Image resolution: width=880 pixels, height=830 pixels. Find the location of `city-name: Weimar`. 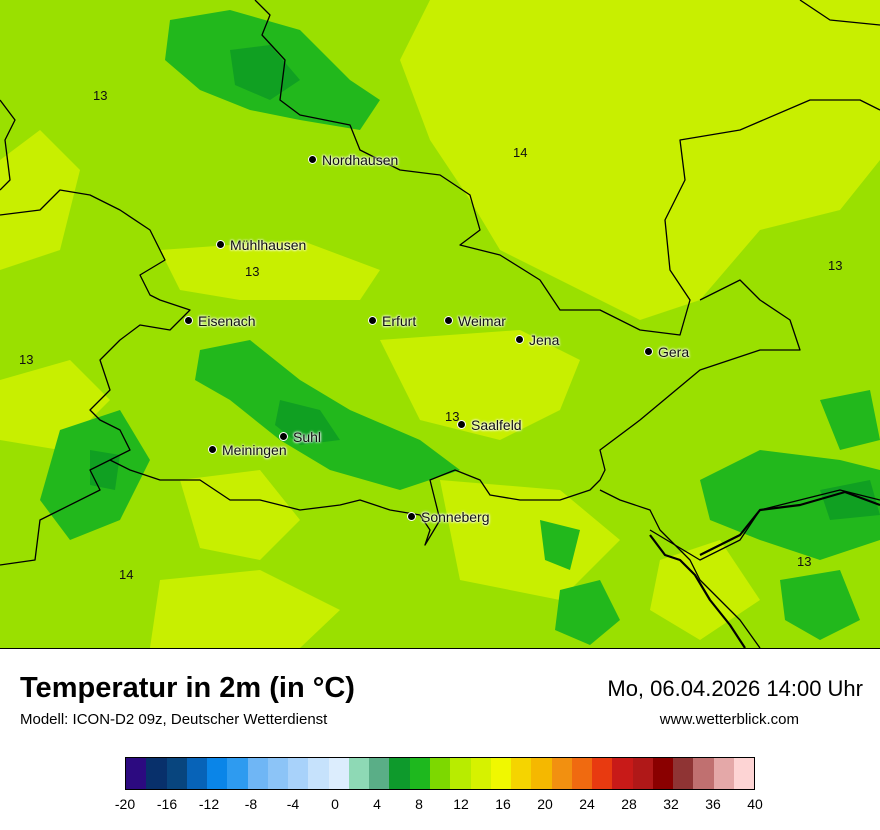

city-name: Weimar is located at coordinates (482, 321).